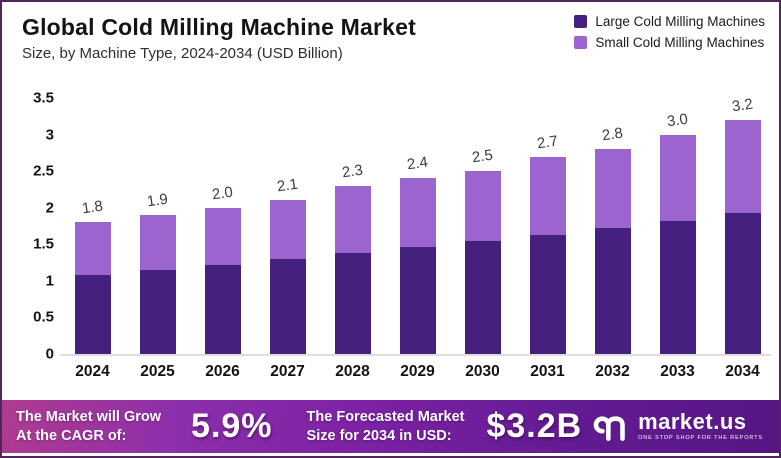 This screenshot has height=458, width=781. I want to click on bar-group-2034: 3.2, so click(742, 224).